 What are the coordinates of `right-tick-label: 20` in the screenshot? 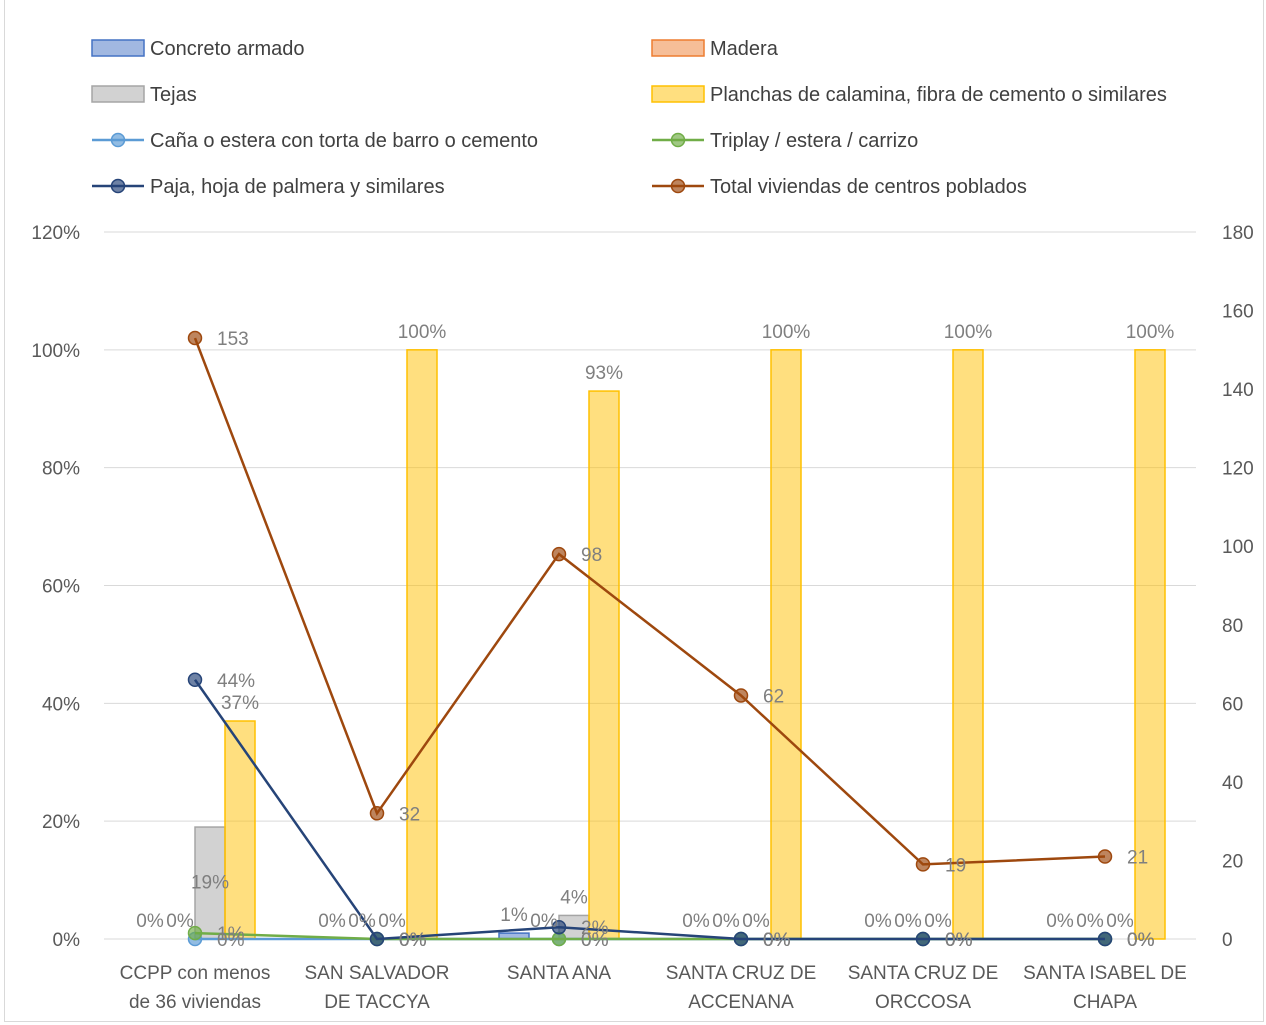 It's located at (1232, 861).